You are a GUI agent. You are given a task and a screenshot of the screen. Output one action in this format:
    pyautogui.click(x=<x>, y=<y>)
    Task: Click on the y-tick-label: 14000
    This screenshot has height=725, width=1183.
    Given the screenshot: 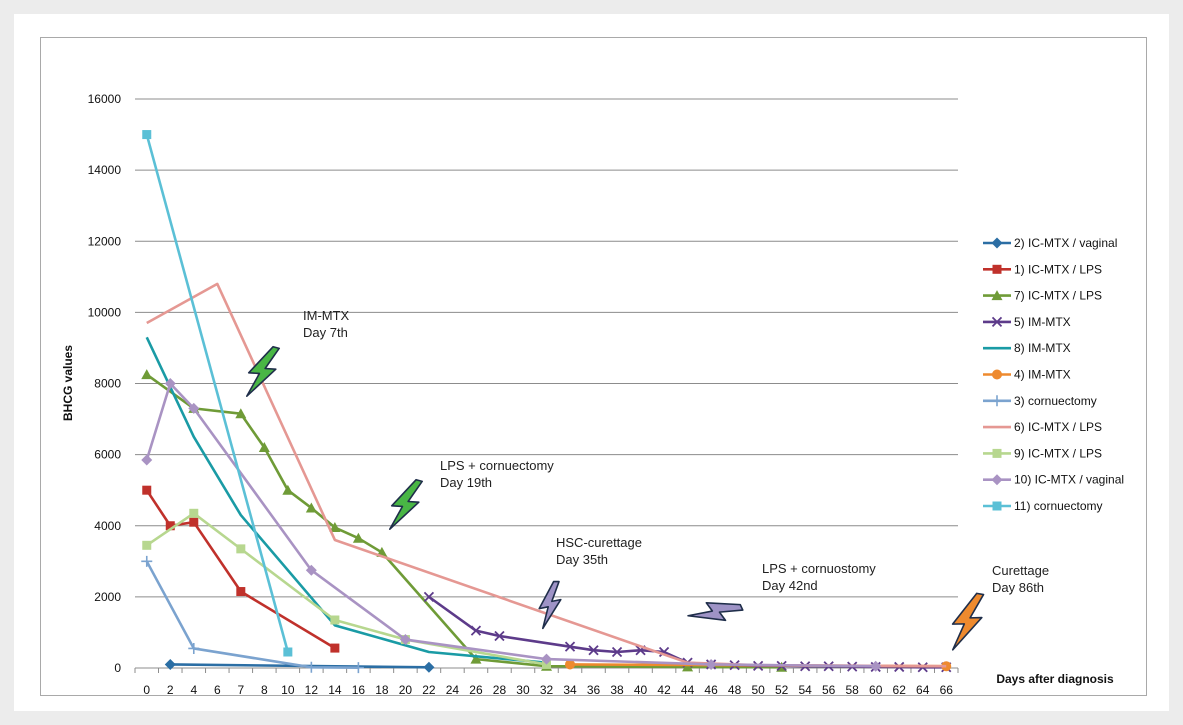 What is the action you would take?
    pyautogui.click(x=105, y=170)
    